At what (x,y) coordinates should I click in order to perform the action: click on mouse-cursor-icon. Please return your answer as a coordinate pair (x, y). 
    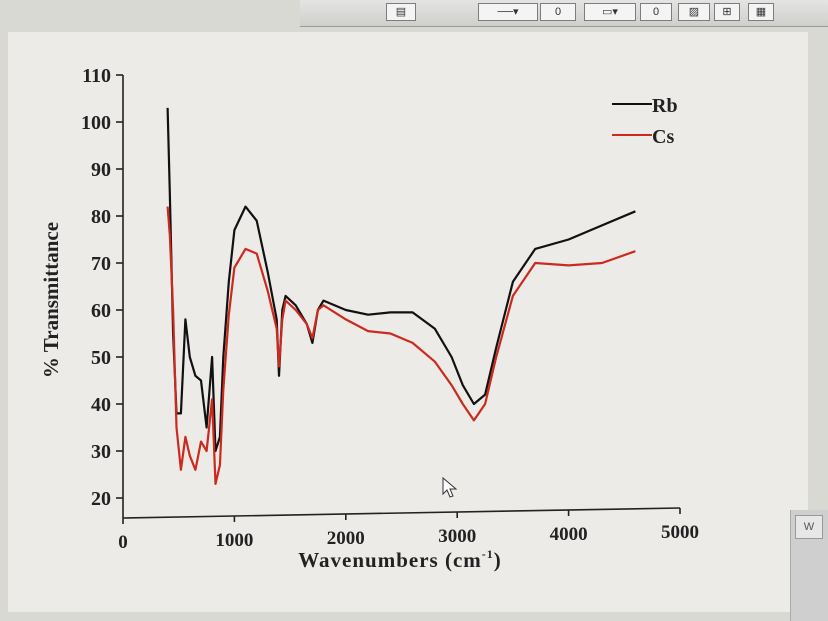
    Looking at the image, I should click on (450, 487).